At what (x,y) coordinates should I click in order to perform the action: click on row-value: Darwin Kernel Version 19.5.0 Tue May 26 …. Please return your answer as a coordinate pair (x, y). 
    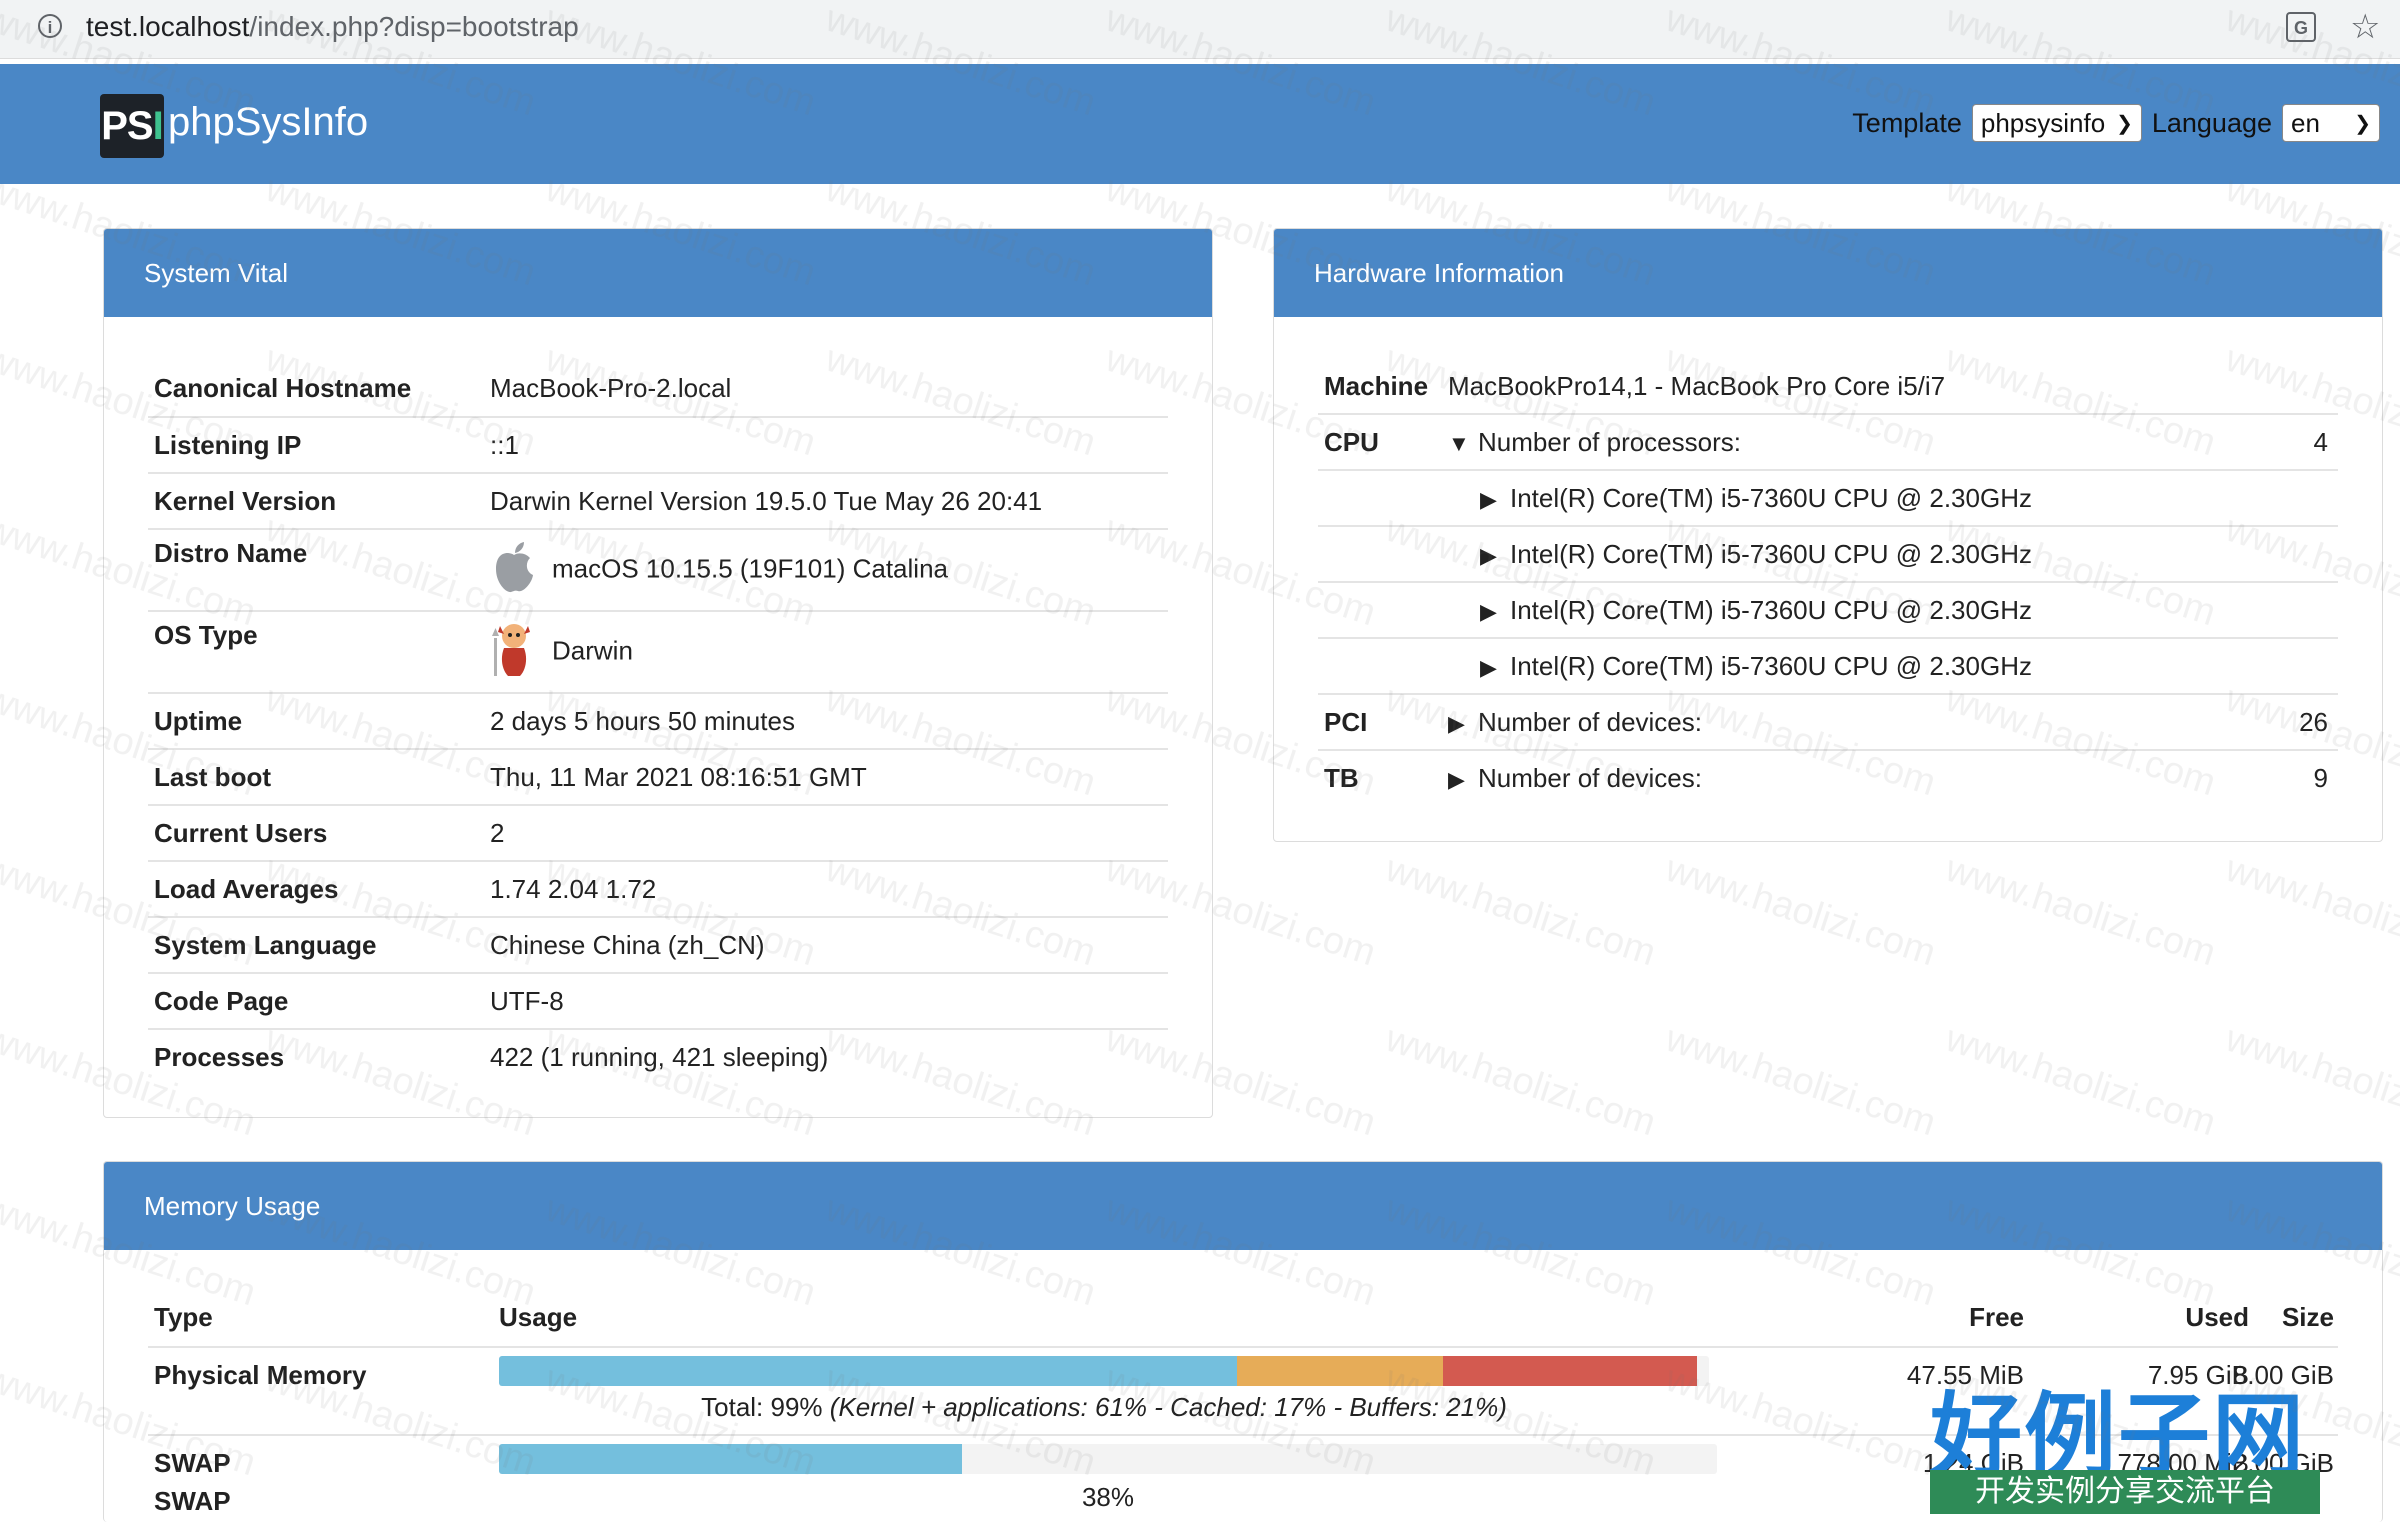
    Looking at the image, I should click on (829, 501).